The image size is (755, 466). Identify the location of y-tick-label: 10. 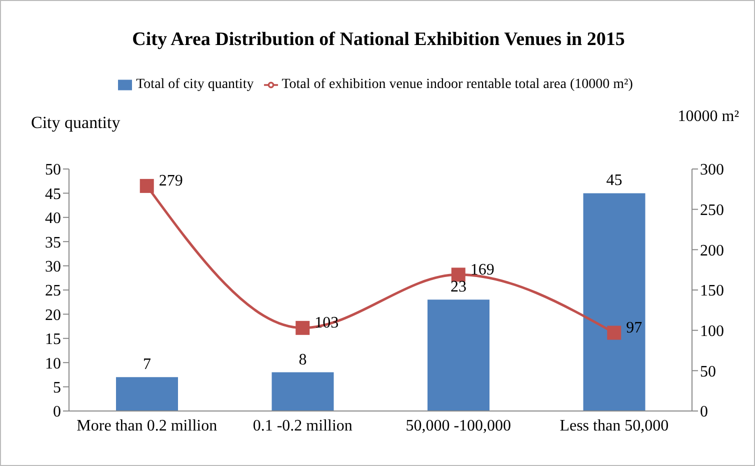
(53, 363).